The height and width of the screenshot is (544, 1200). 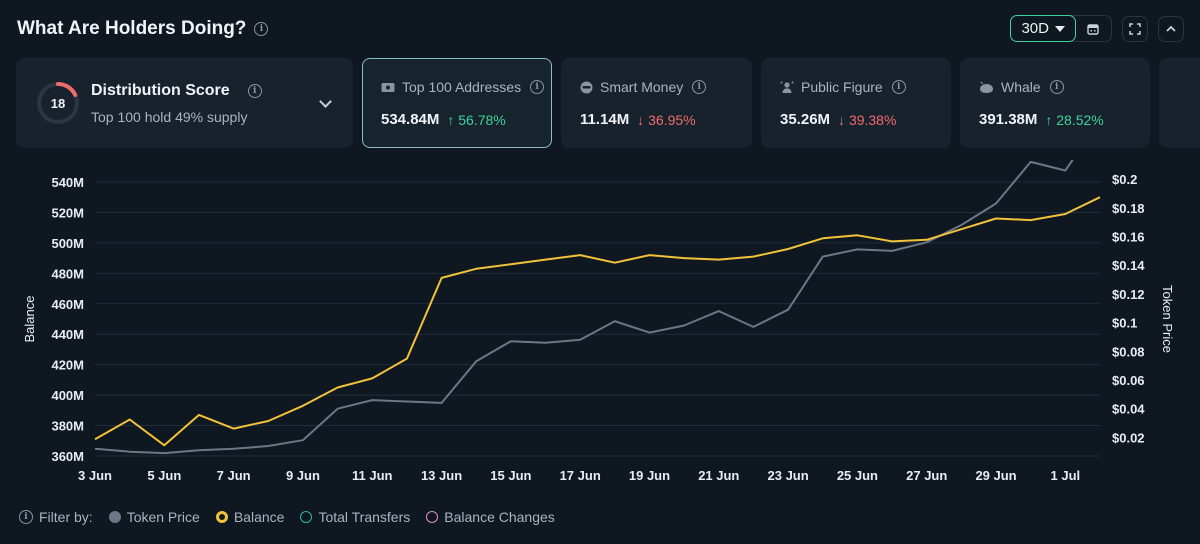 I want to click on calendar-icon, so click(x=1093, y=29).